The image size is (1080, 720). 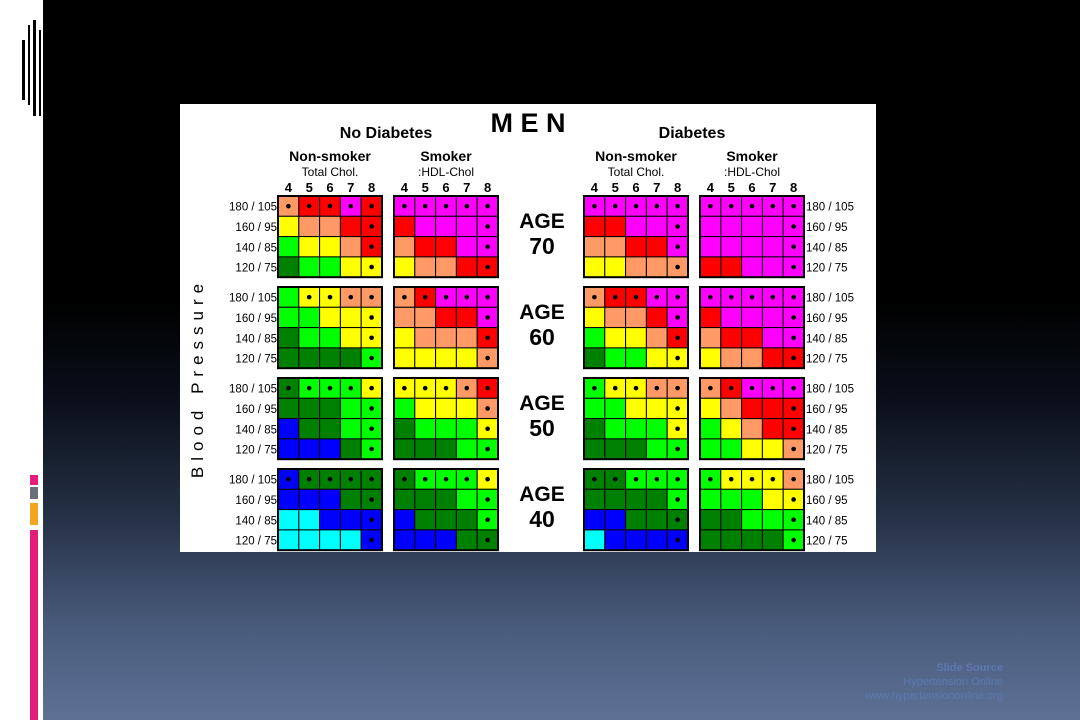 What do you see at coordinates (542, 403) in the screenshot?
I see `age-word: AGE` at bounding box center [542, 403].